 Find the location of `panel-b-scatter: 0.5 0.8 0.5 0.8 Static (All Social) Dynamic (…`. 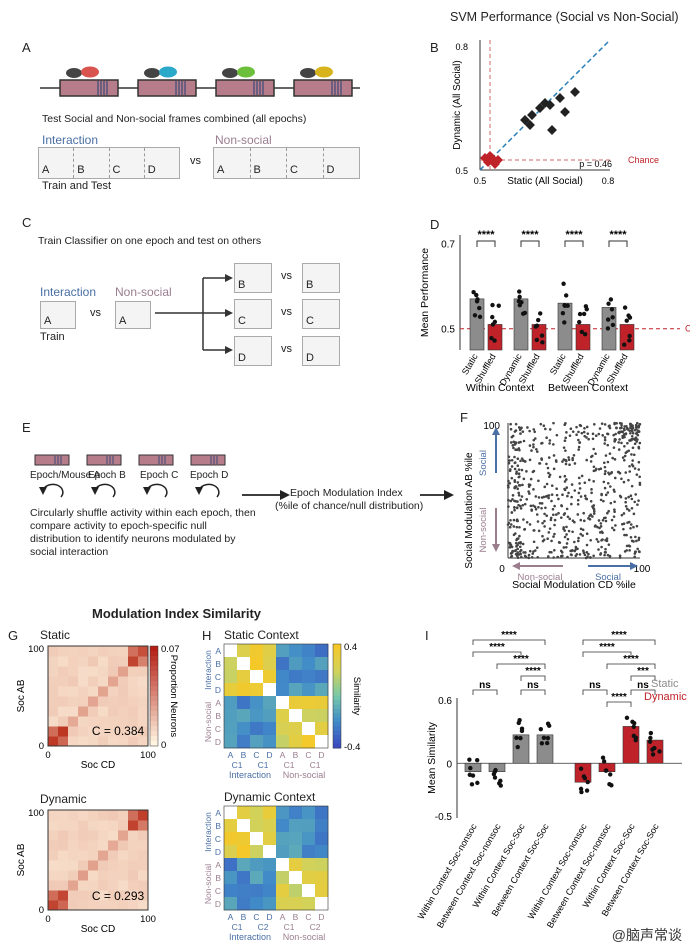

panel-b-scatter: 0.5 0.8 0.5 0.8 Static (All Social) Dynamic (… is located at coordinates (555, 113).